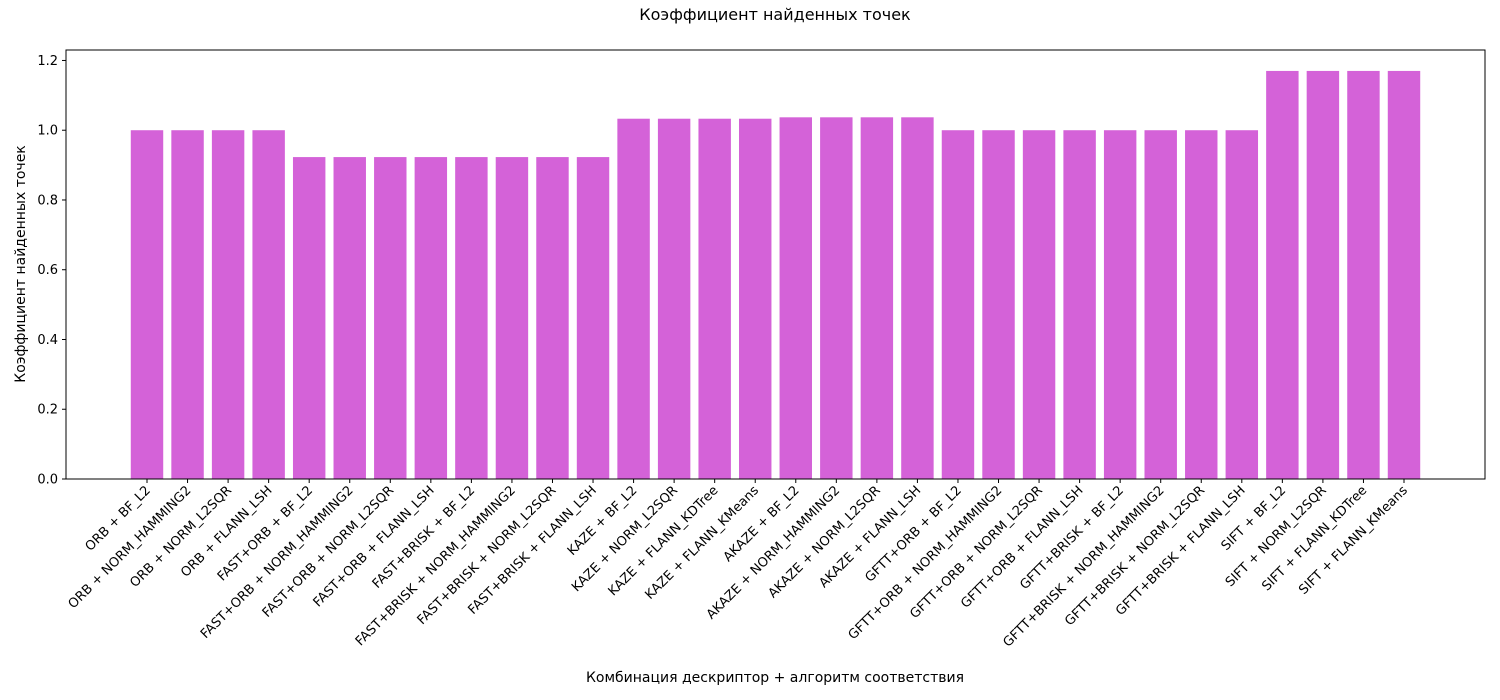 The height and width of the screenshot is (700, 1500). What do you see at coordinates (47, 480) in the screenshot?
I see `y-tick-label: 0.0` at bounding box center [47, 480].